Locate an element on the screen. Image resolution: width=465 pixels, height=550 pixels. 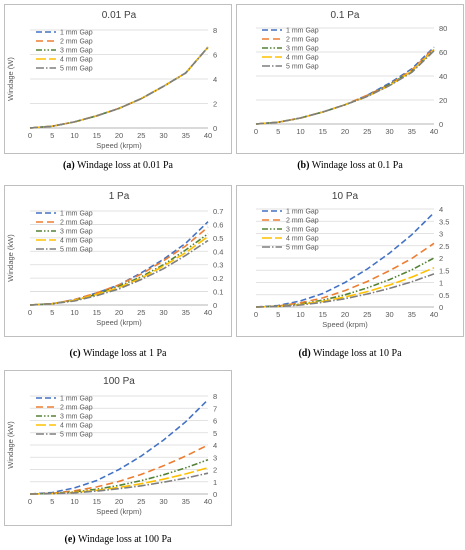
caption-text-e: Windage loss at 100 Pa is located at coordinates (124, 539).